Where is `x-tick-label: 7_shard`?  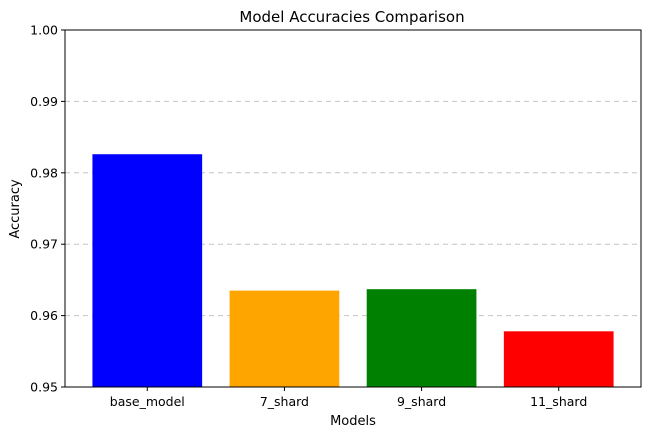 x-tick-label: 7_shard is located at coordinates (284, 401).